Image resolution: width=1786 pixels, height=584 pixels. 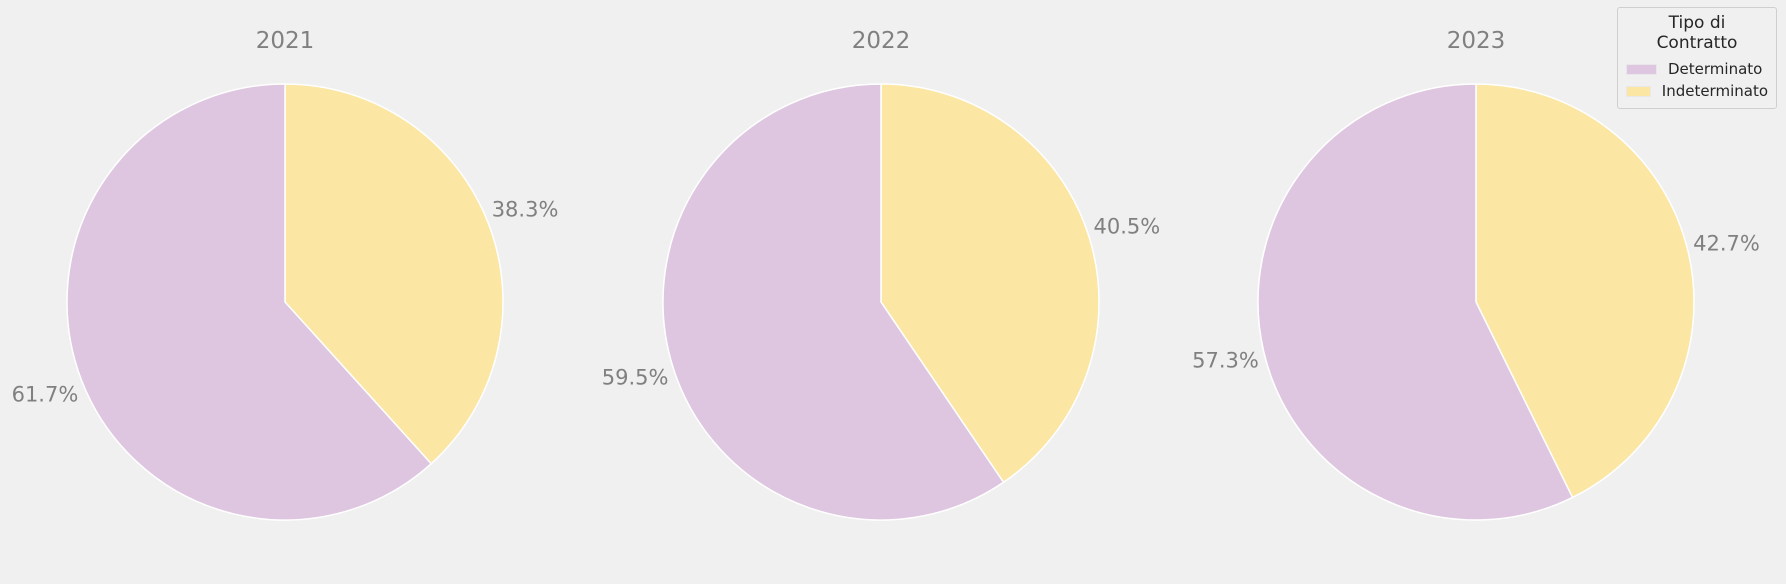 I want to click on pie-value-label: 57.3%, so click(x=1225, y=360).